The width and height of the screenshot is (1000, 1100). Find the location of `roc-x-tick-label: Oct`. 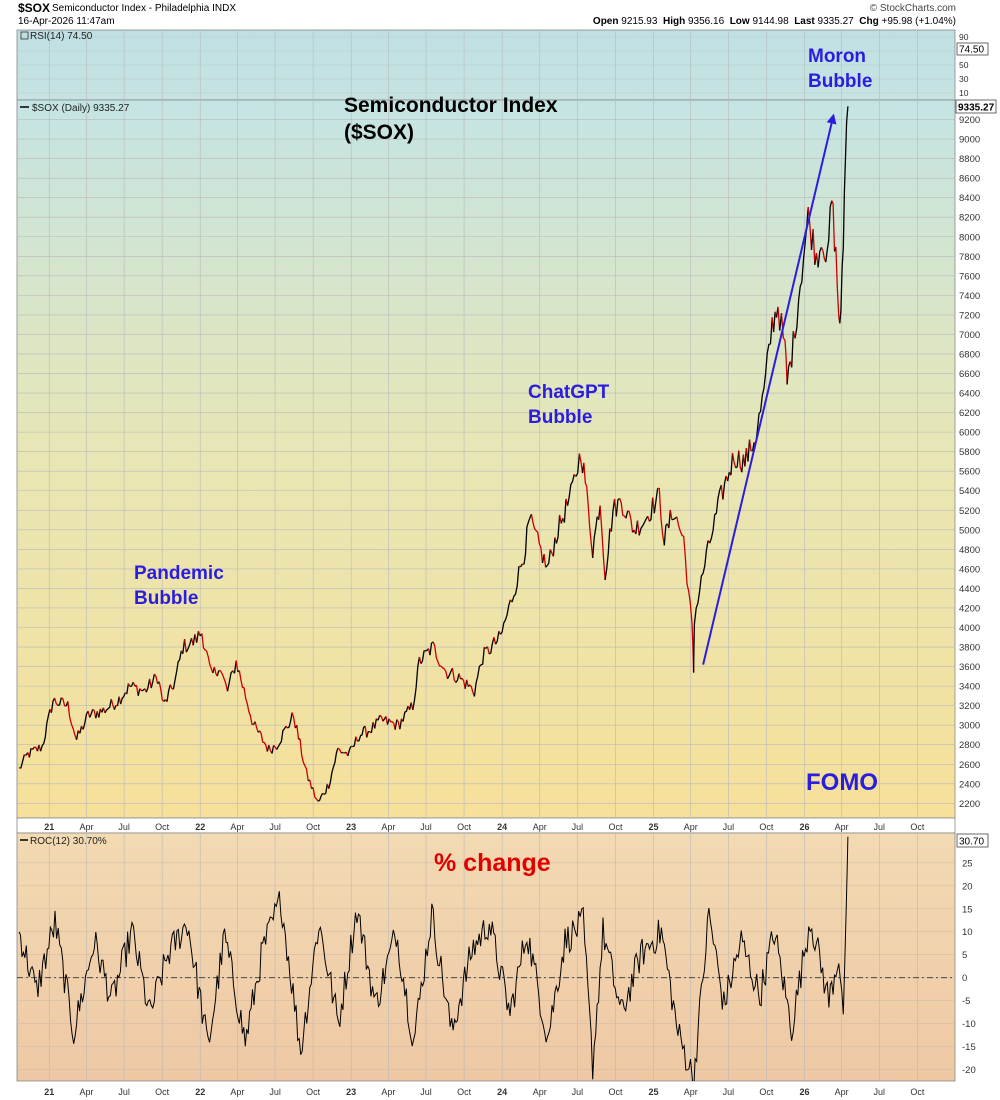

roc-x-tick-label: Oct is located at coordinates (917, 1092).